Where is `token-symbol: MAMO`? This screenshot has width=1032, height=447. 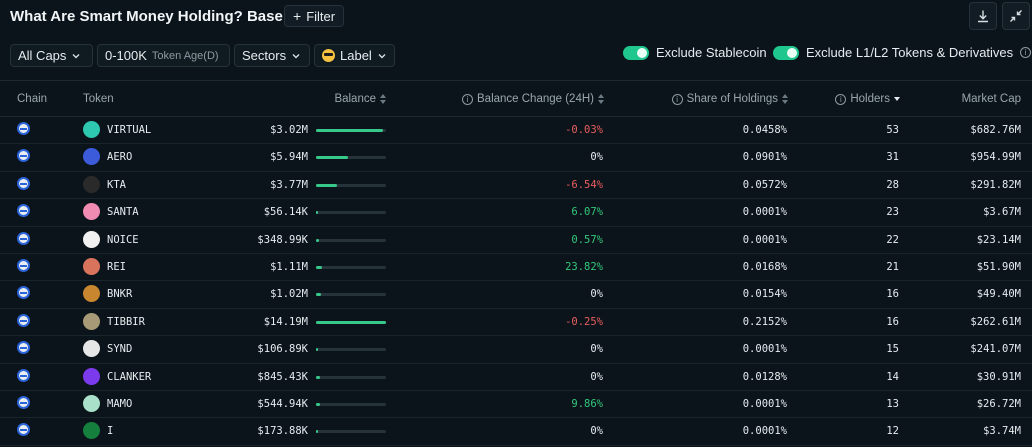 token-symbol: MAMO is located at coordinates (120, 404).